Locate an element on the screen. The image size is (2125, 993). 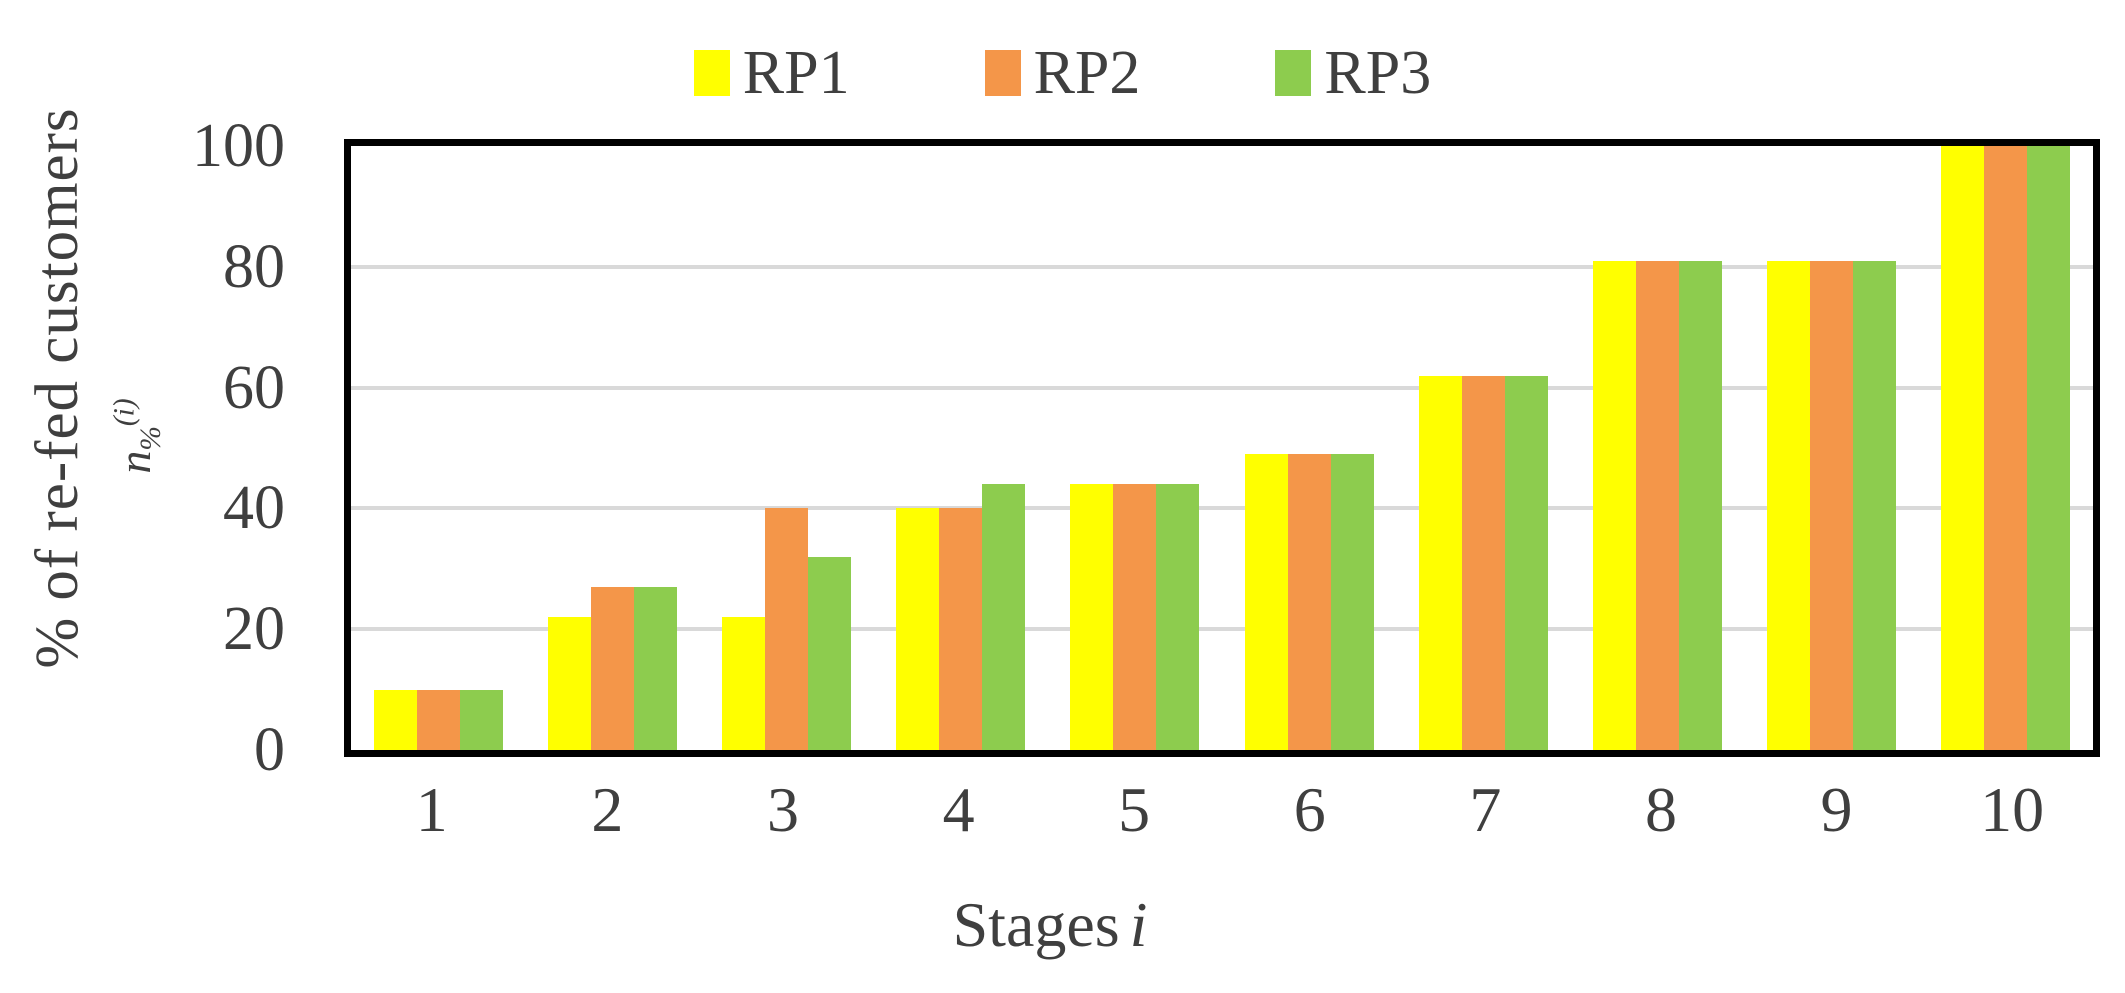
legend-swatch-rp1 is located at coordinates (711, 73).